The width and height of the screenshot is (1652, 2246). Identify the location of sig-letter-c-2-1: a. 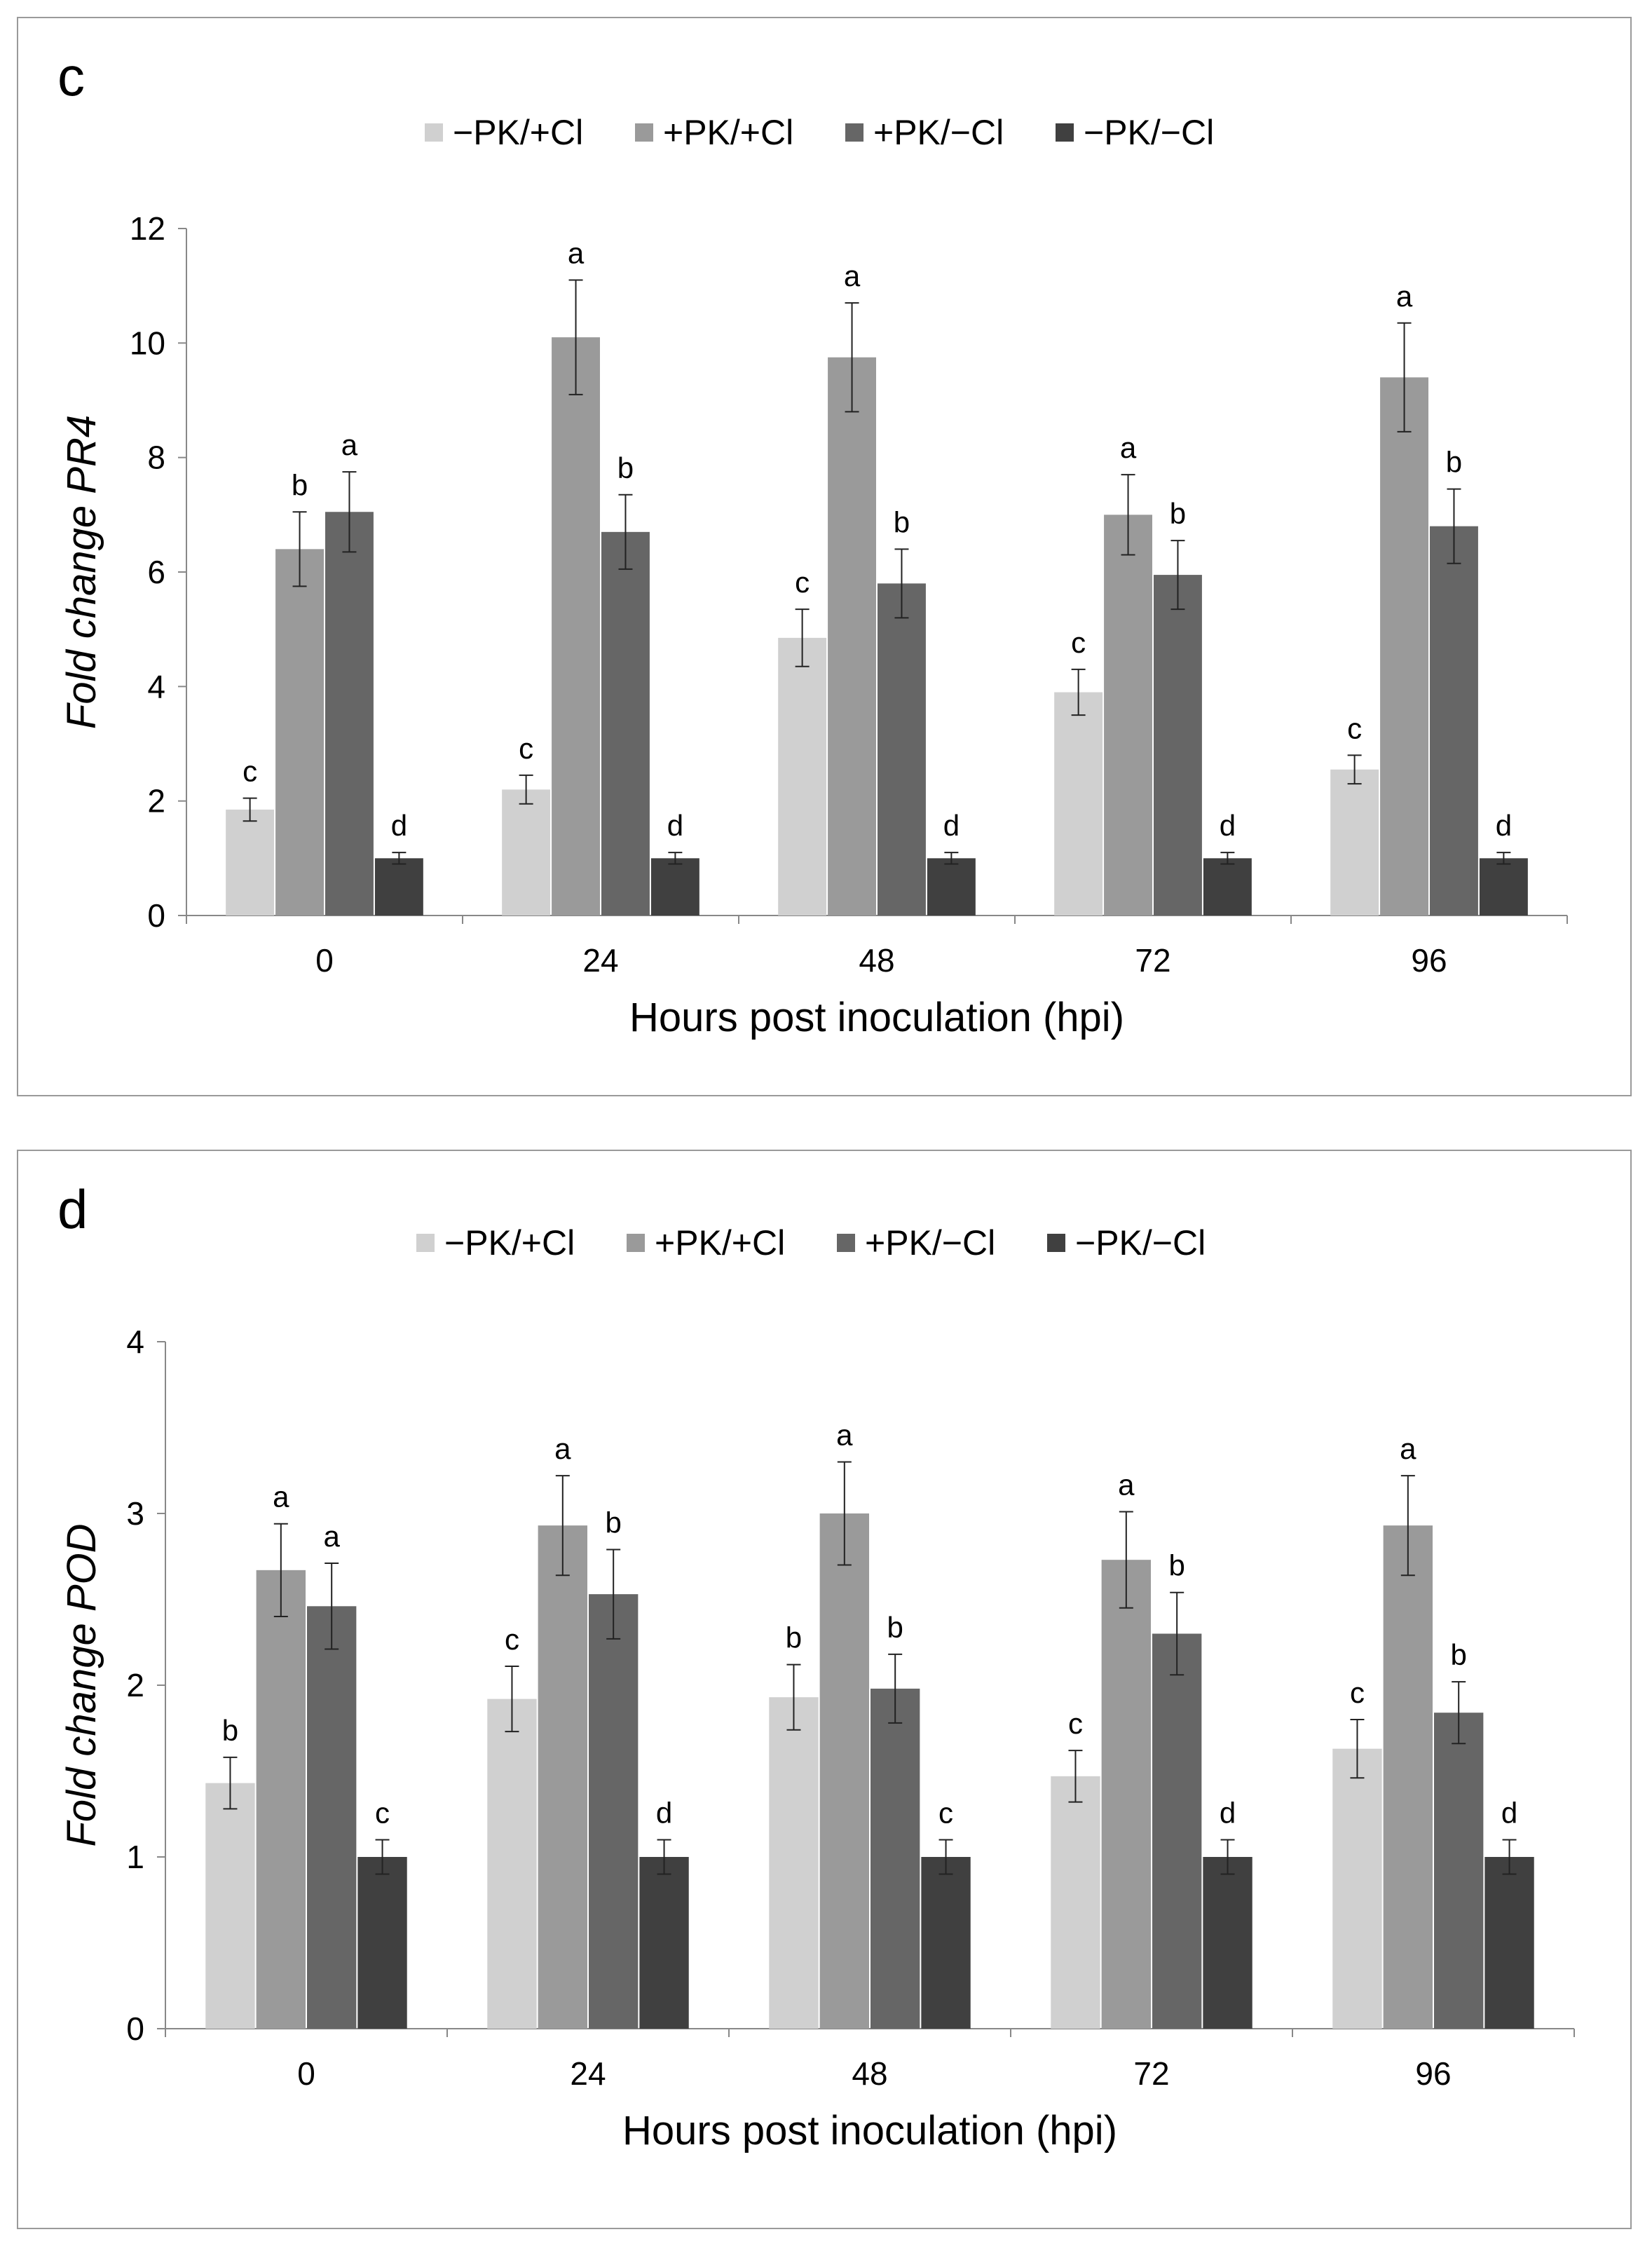
(853, 275).